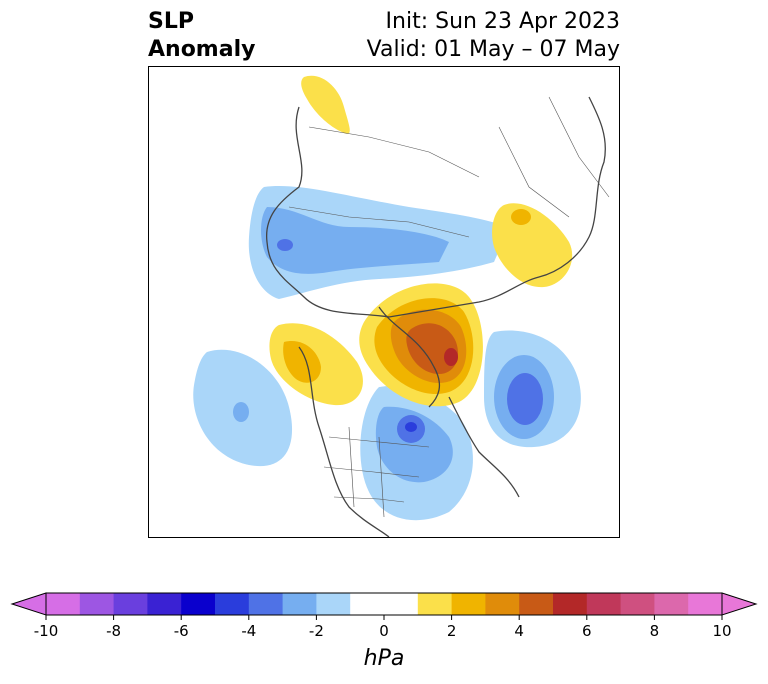  What do you see at coordinates (46, 631) in the screenshot?
I see `colorbar-tick-label: -10` at bounding box center [46, 631].